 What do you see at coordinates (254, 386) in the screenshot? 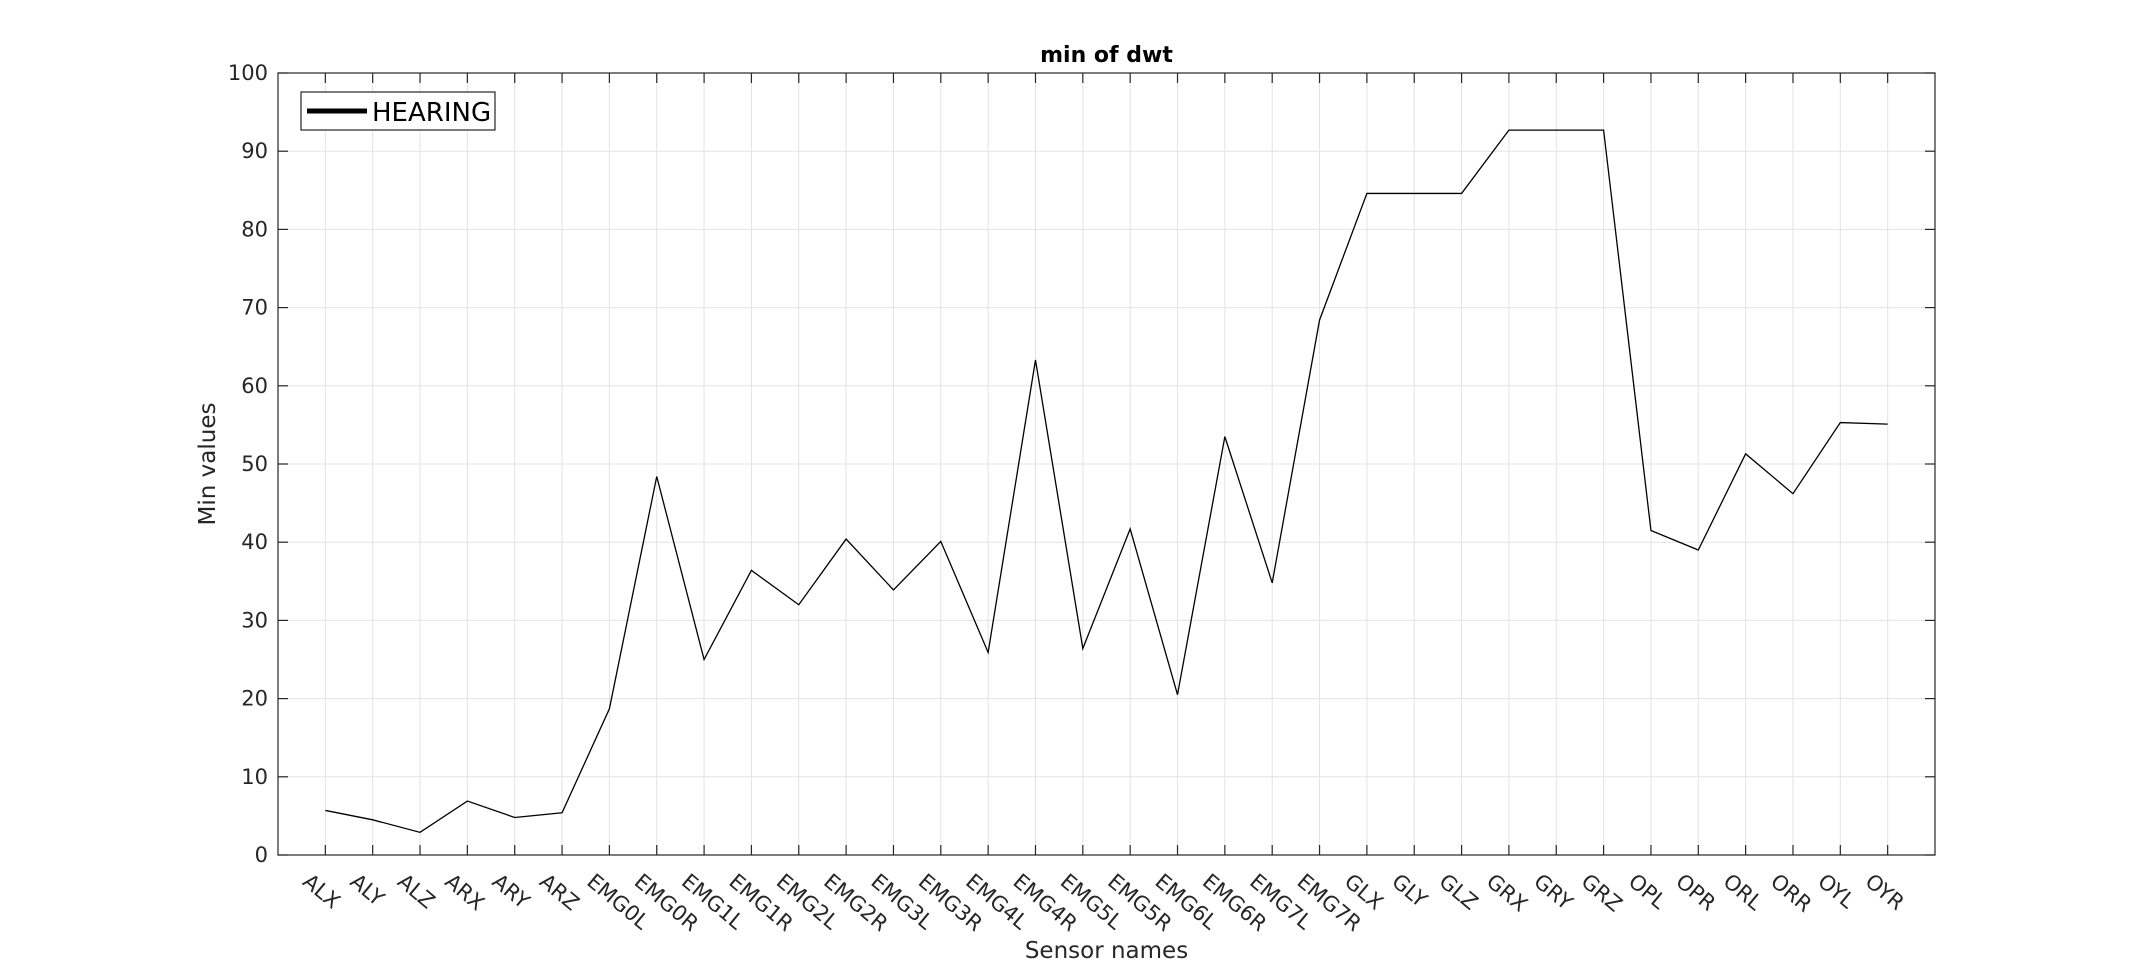
I see `y-tick-label: 60` at bounding box center [254, 386].